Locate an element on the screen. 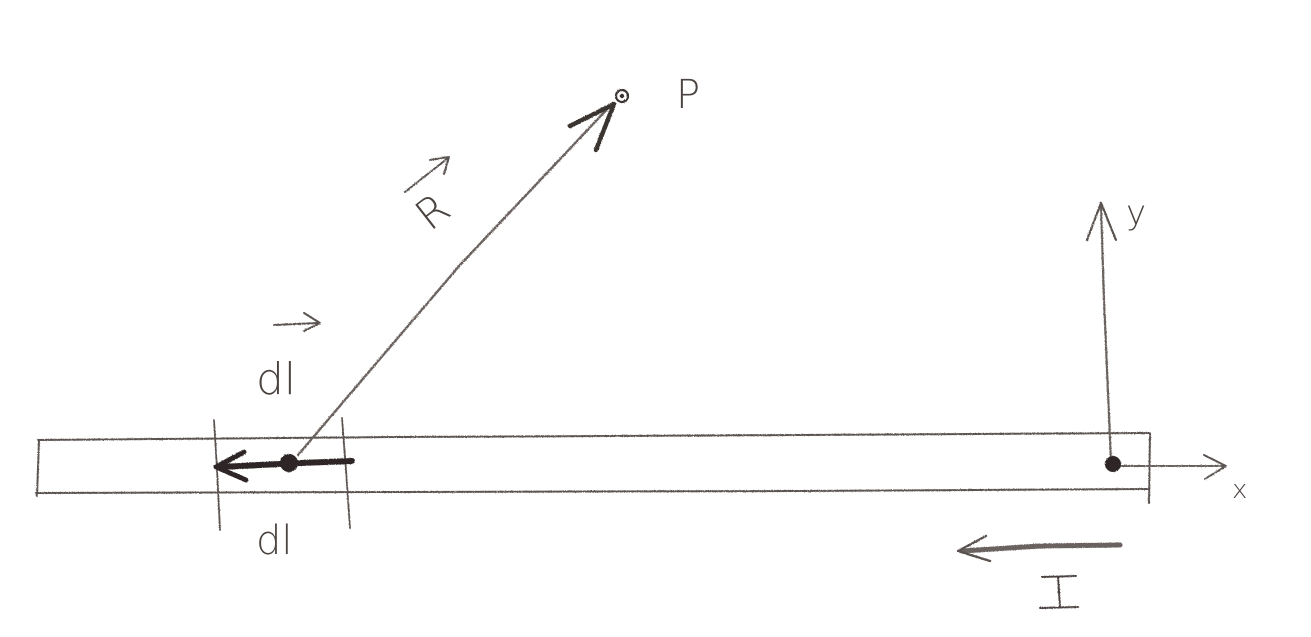 This screenshot has width=1311, height=637. point-p is located at coordinates (622, 96).